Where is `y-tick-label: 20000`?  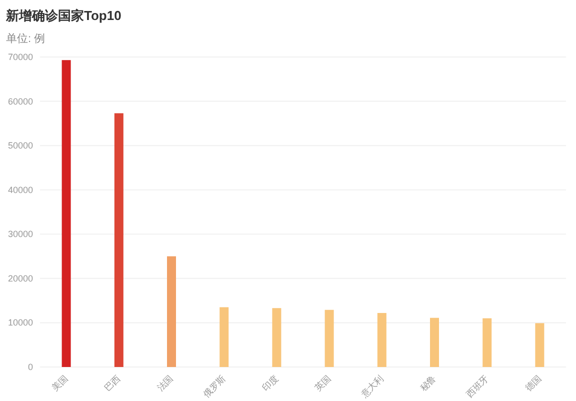
y-tick-label: 20000 is located at coordinates (20, 278).